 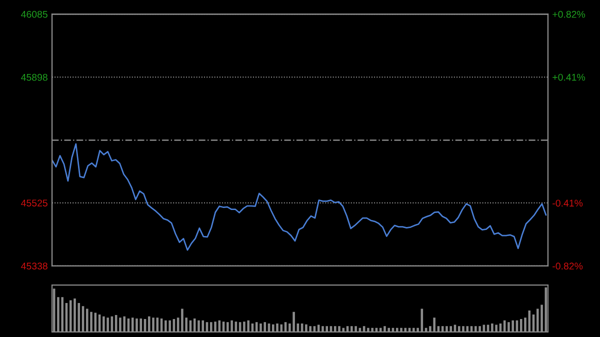 I want to click on y2-tick-label: -0.41%, so click(x=567, y=203).